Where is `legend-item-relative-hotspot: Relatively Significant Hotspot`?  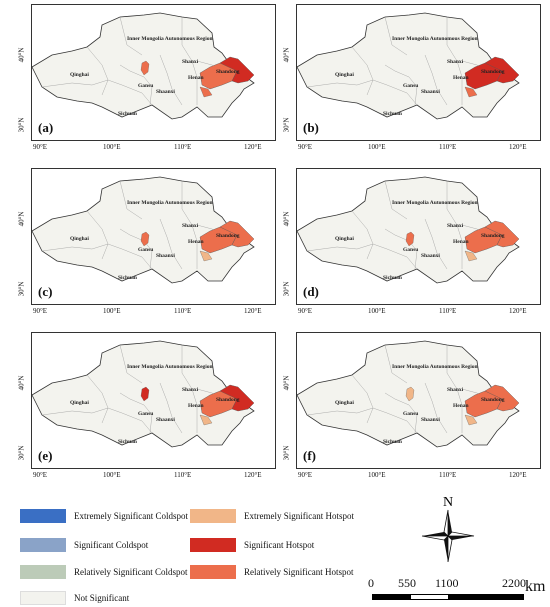
legend-item-relative-hotspot: Relatively Significant Hotspot is located at coordinates (272, 572).